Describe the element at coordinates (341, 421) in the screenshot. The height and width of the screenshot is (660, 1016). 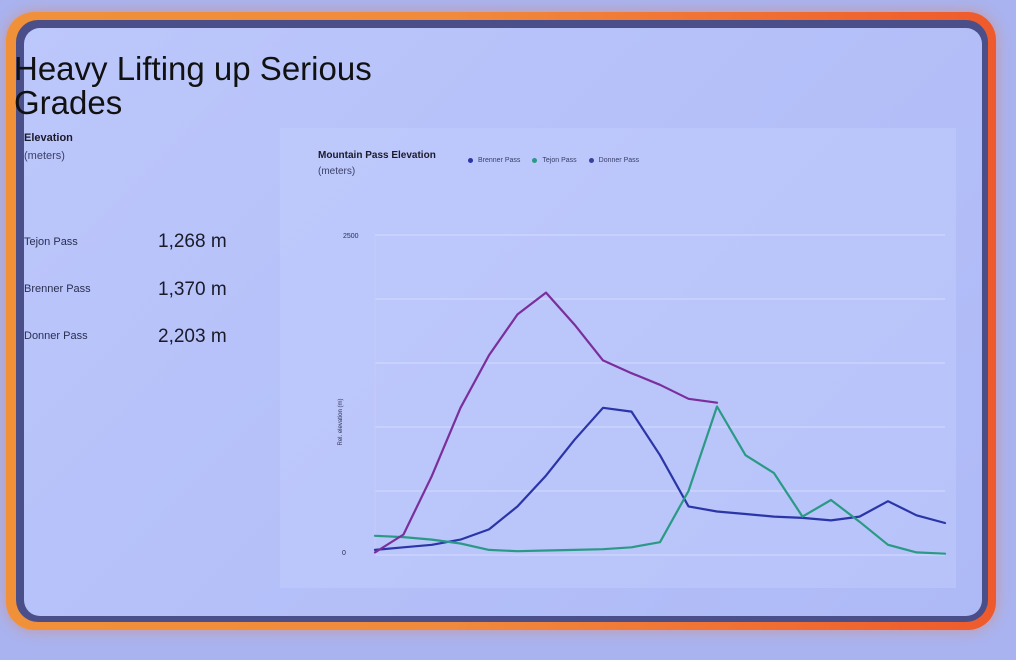
I see `y-axis-label: Rel. elevation (m)` at that location.